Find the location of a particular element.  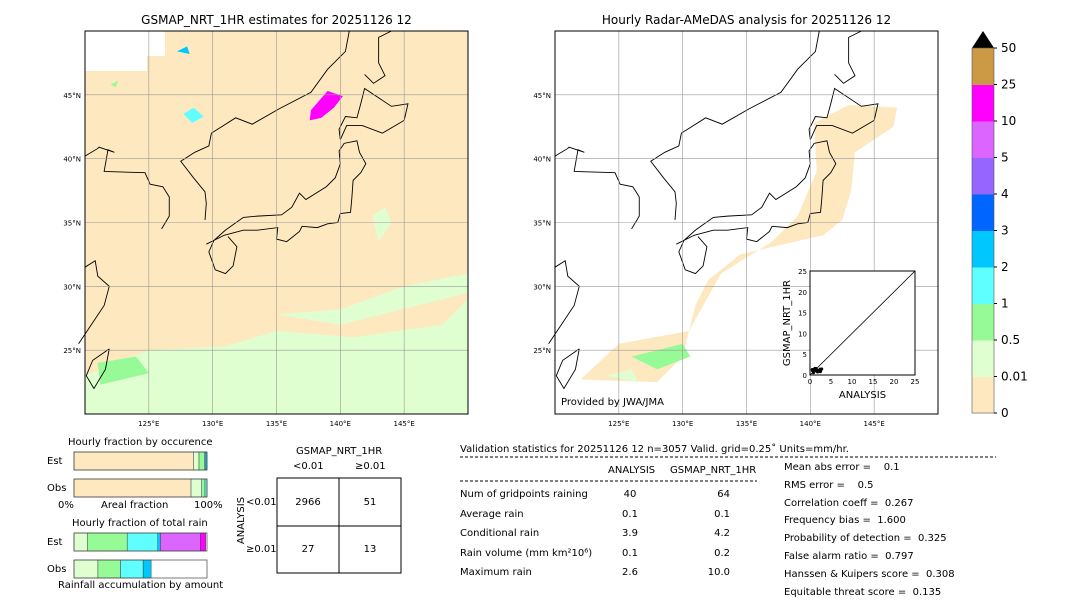

score-line: Mean abs error = 0.1 is located at coordinates (842, 467).